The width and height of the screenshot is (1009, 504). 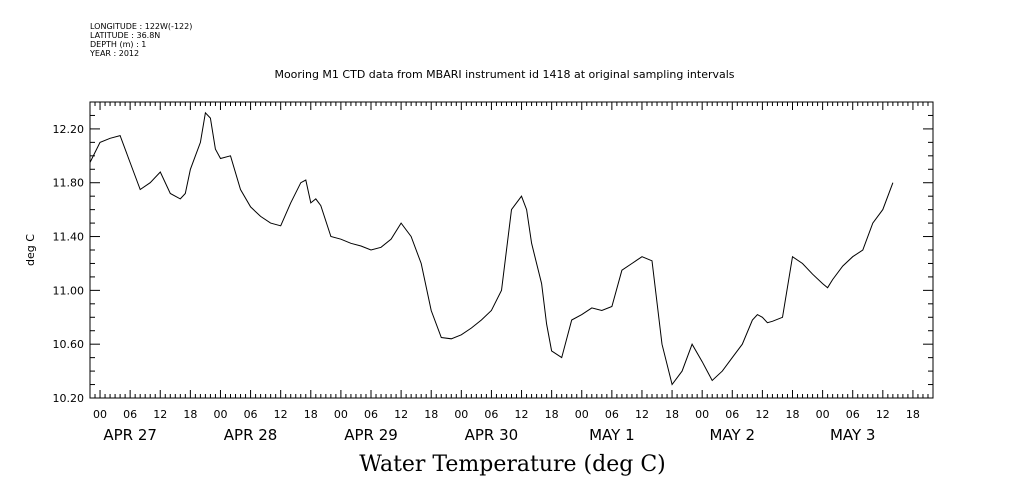 What do you see at coordinates (69, 344) in the screenshot?
I see `y-tick-label: 10.60` at bounding box center [69, 344].